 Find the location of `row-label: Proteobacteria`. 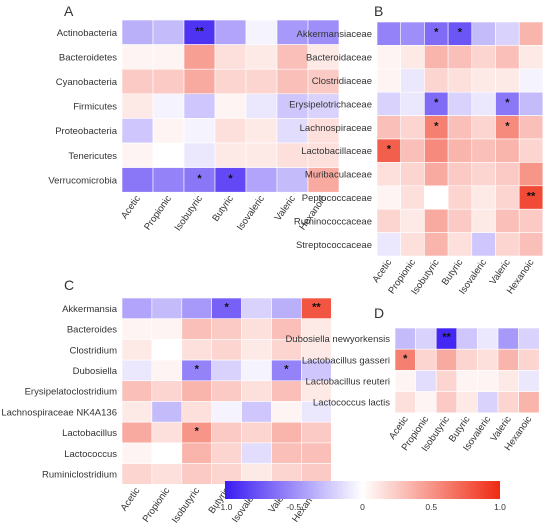

row-label: Proteobacteria is located at coordinates (86, 131).